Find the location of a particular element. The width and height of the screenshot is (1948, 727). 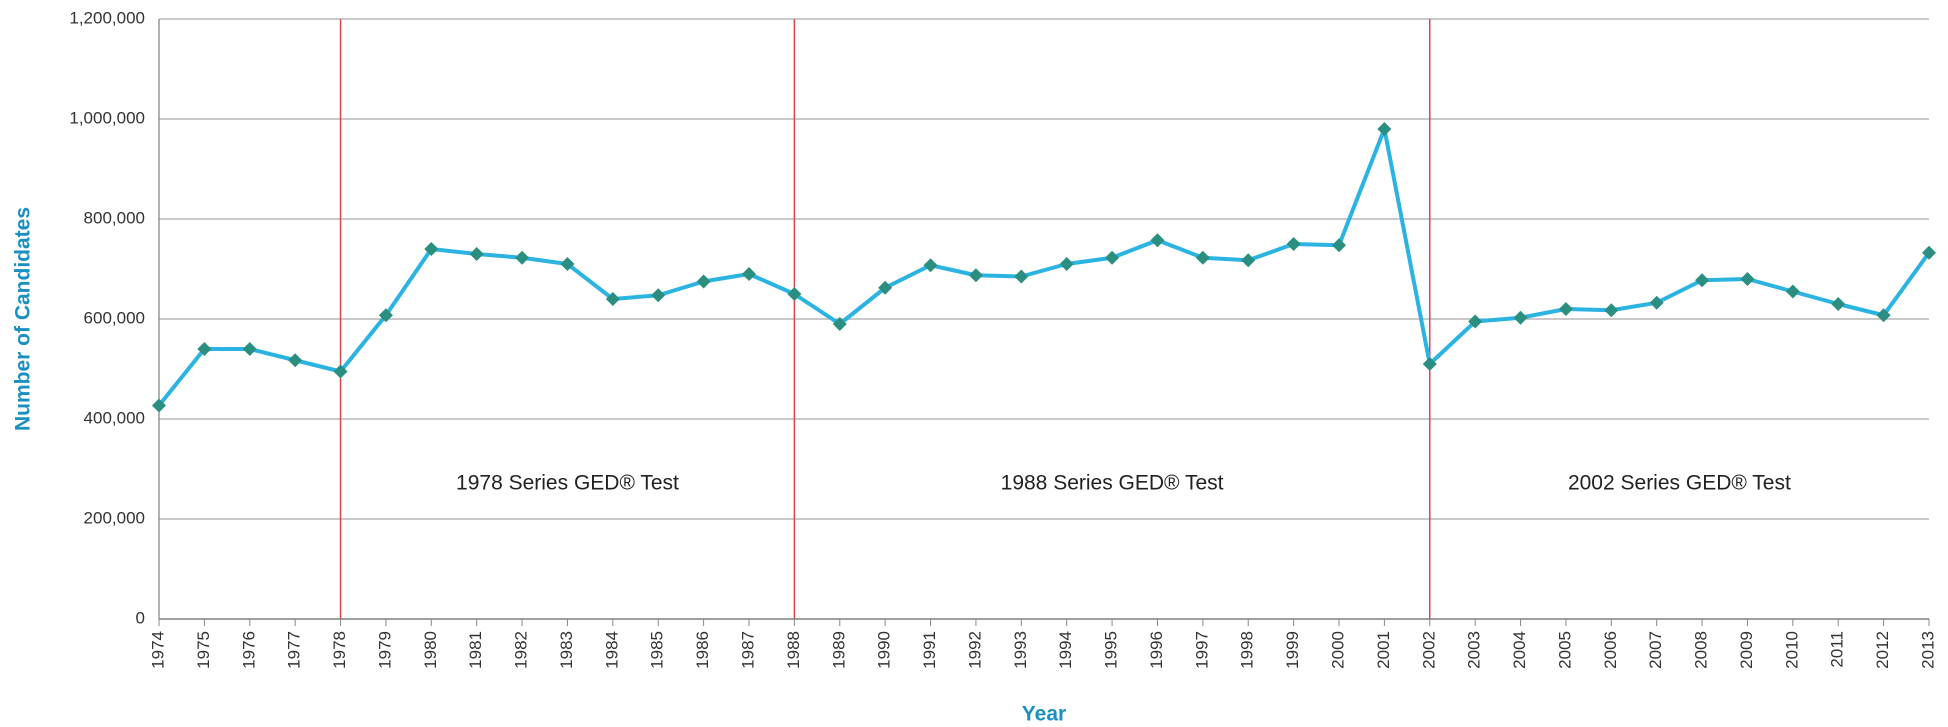

x-tick-label: 1974 is located at coordinates (157, 650).